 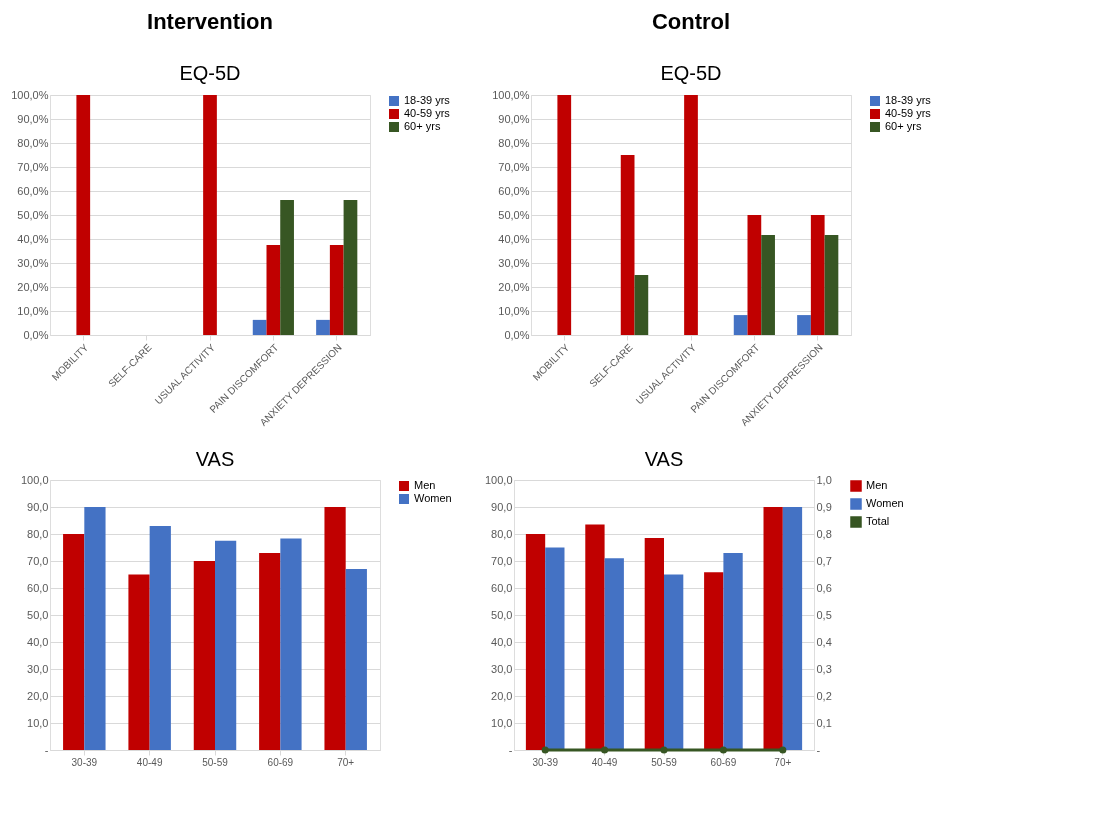 What do you see at coordinates (691, 21) in the screenshot?
I see `chart-title: Control` at bounding box center [691, 21].